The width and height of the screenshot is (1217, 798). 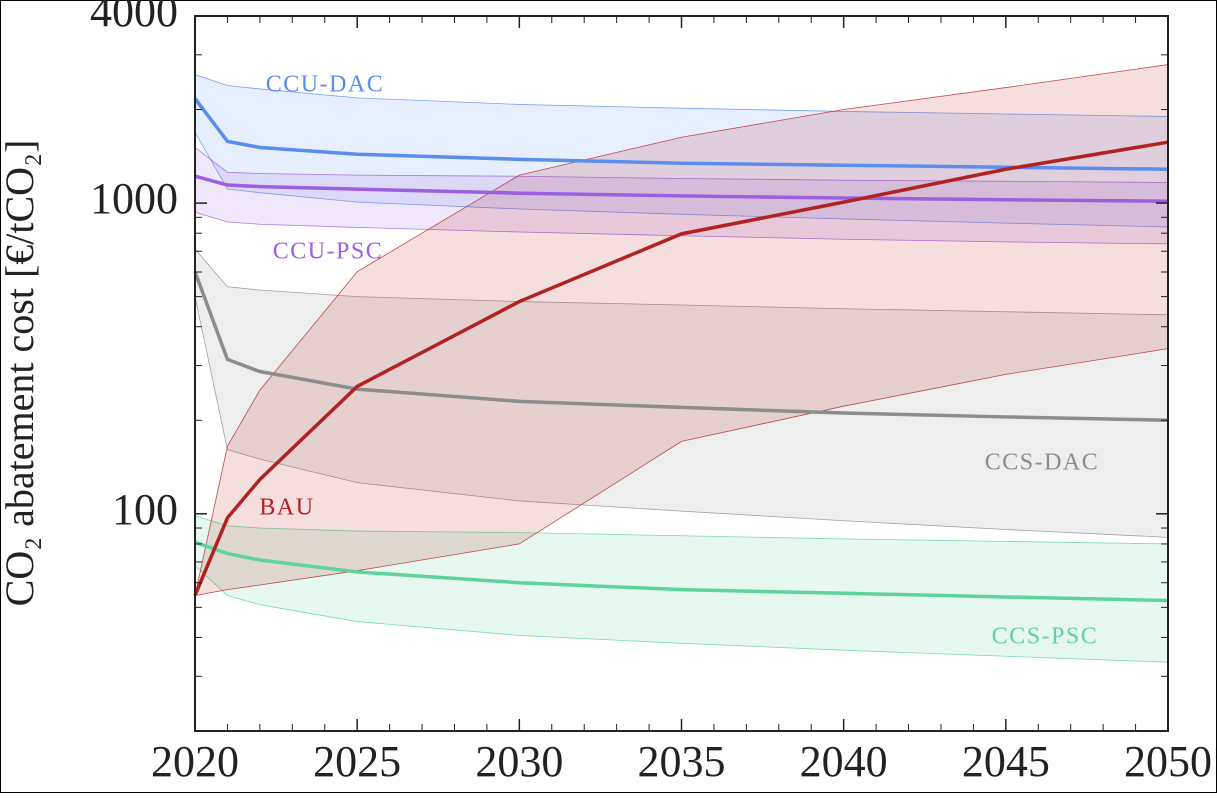 What do you see at coordinates (145, 509) in the screenshot?
I see `y-tick-label: 100` at bounding box center [145, 509].